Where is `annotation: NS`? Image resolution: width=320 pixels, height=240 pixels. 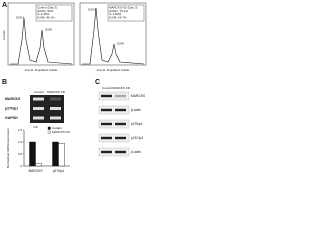
annotation: NS is located at coordinates (35, 127).